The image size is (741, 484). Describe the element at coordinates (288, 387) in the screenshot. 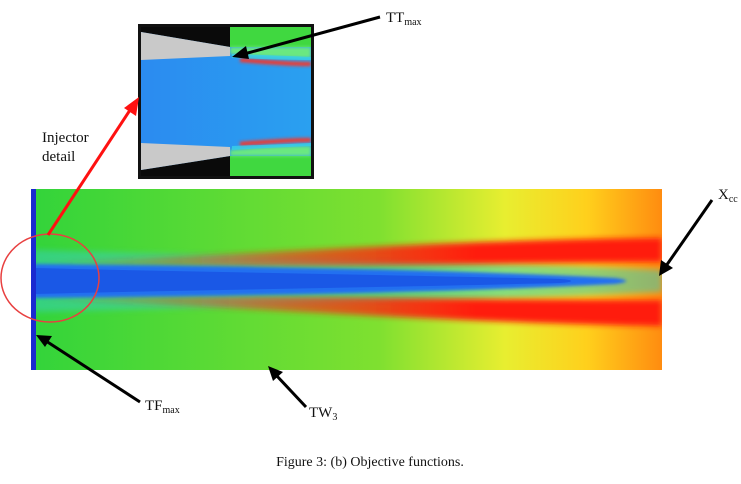

I see `tw3-arrow` at that location.